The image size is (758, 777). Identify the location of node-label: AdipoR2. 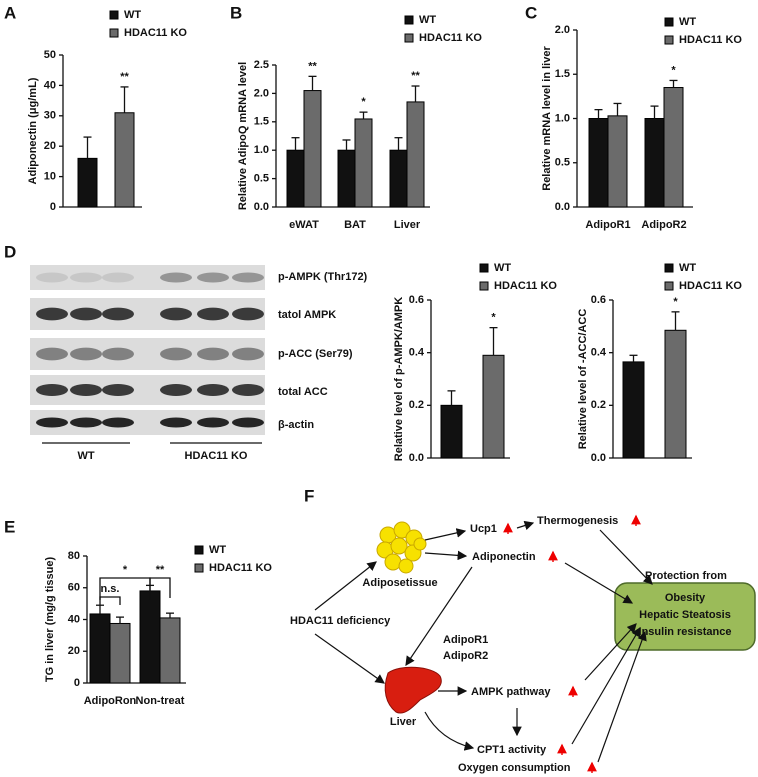
(465, 656).